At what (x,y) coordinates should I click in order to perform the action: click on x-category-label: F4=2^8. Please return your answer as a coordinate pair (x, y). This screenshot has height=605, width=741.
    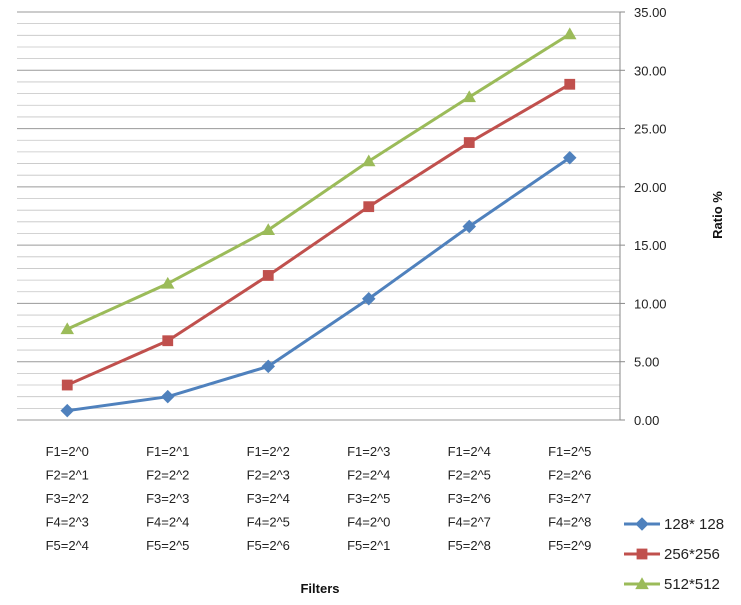
    Looking at the image, I should click on (569, 522).